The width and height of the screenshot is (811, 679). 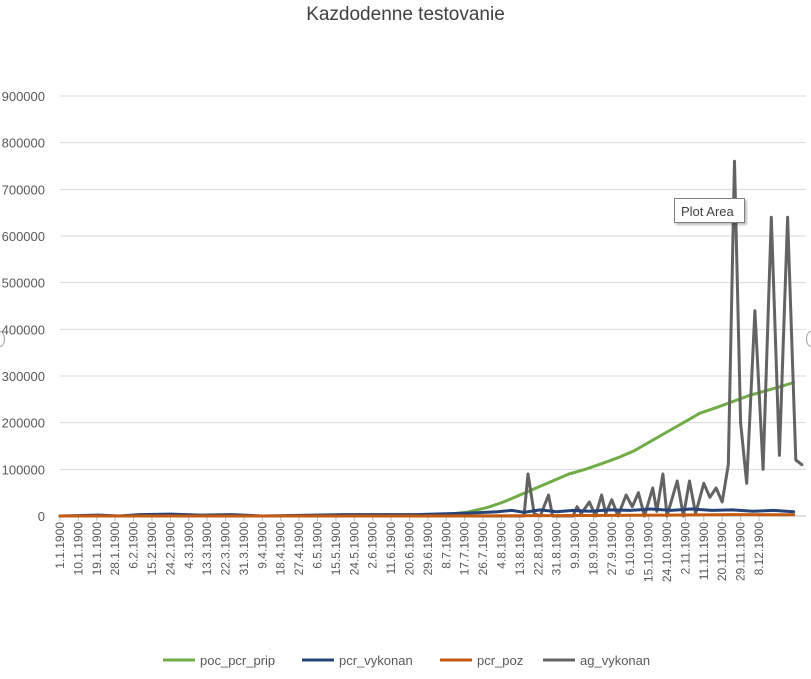 What do you see at coordinates (299, 549) in the screenshot?
I see `x-tick-label: 27.4.1900` at bounding box center [299, 549].